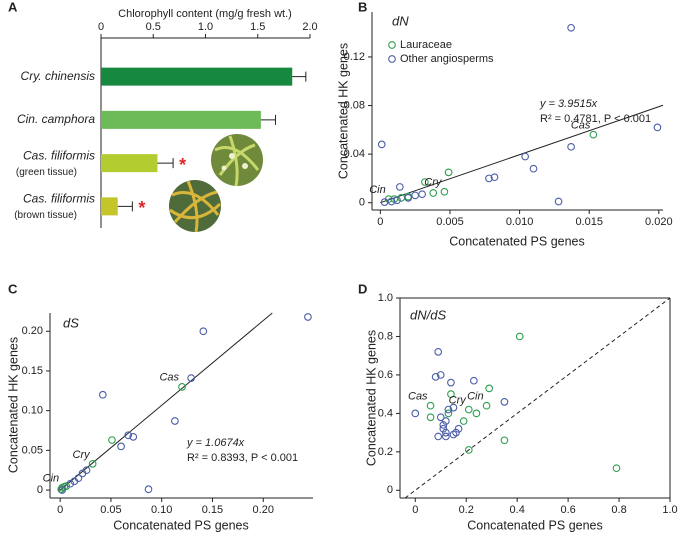 The width and height of the screenshot is (683, 539). What do you see at coordinates (354, 154) in the screenshot?
I see `y-tick-label: 0.04` at bounding box center [354, 154].